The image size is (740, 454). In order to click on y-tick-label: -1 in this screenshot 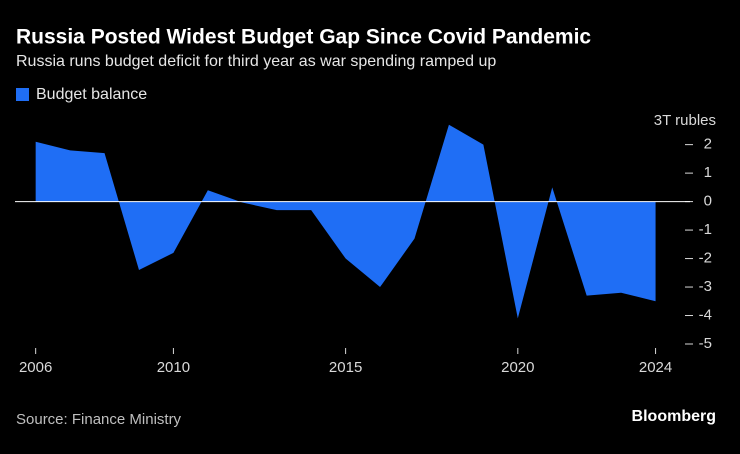, I will do `click(705, 229)`.